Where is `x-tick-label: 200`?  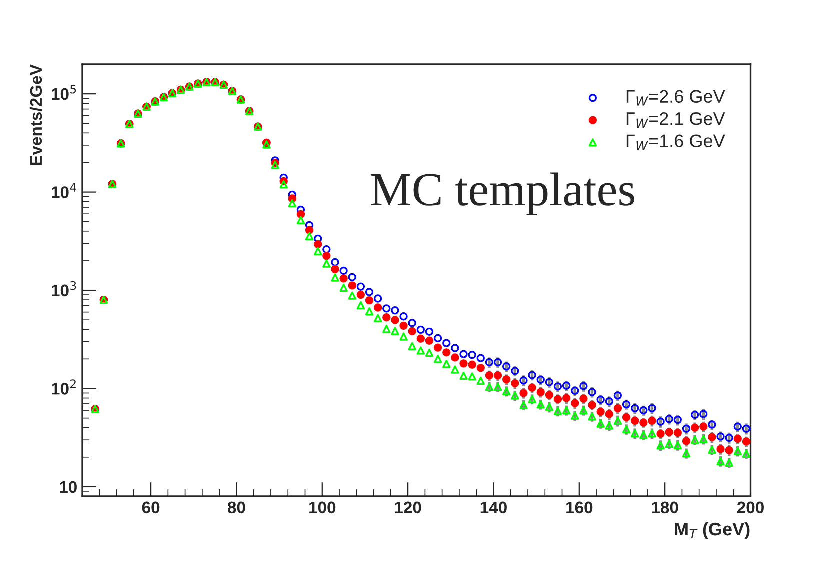
x-tick-label: 200 is located at coordinates (750, 508).